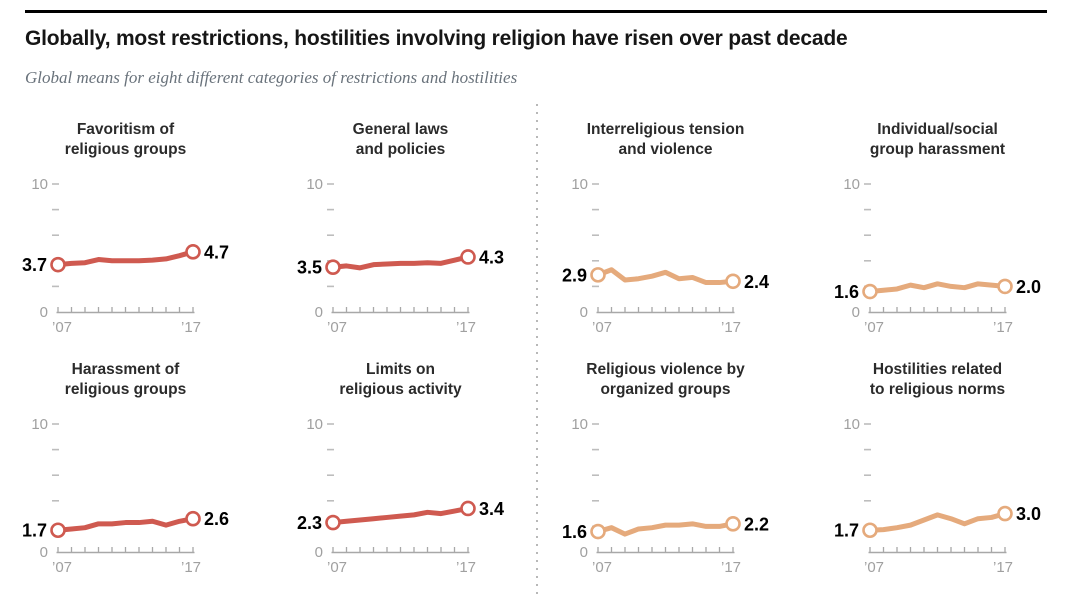  I want to click on panel-title-line1: Limits on, so click(400, 369).